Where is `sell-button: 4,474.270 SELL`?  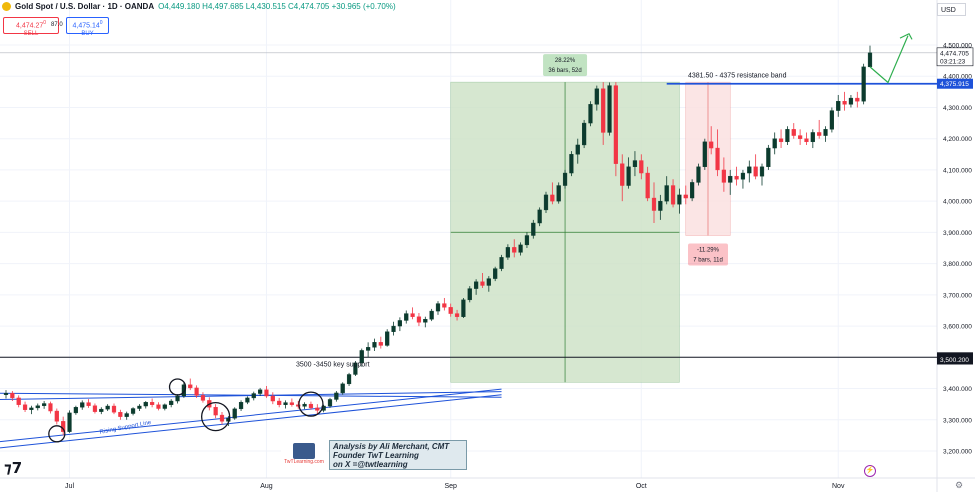
sell-button: 4,474.270 SELL is located at coordinates (31, 27).